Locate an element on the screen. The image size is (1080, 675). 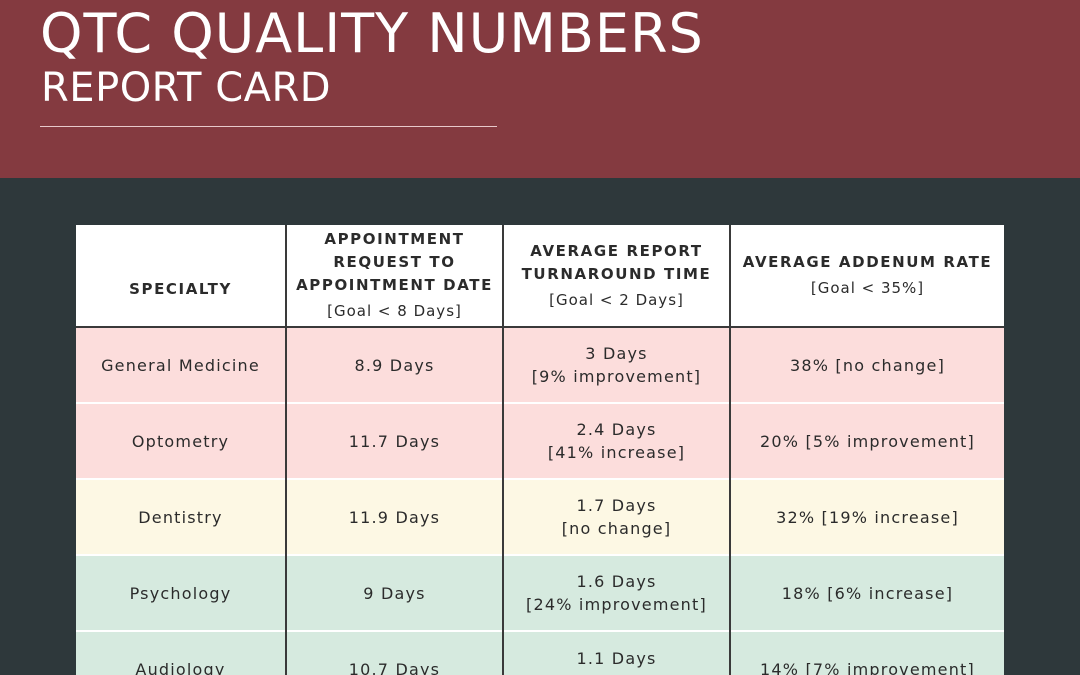
cell-appointment: 11.9 Days is located at coordinates (394, 516).